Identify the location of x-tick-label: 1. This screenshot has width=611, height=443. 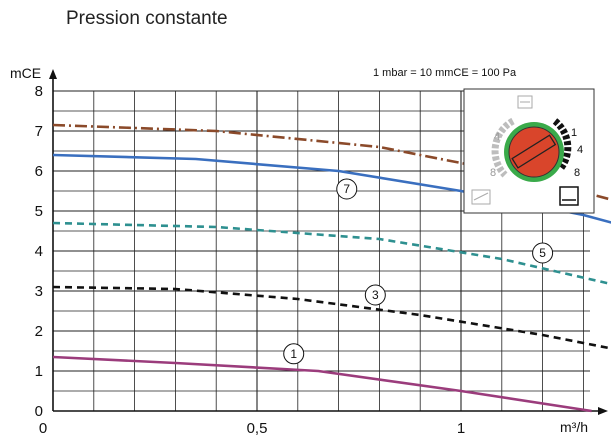
(461, 428).